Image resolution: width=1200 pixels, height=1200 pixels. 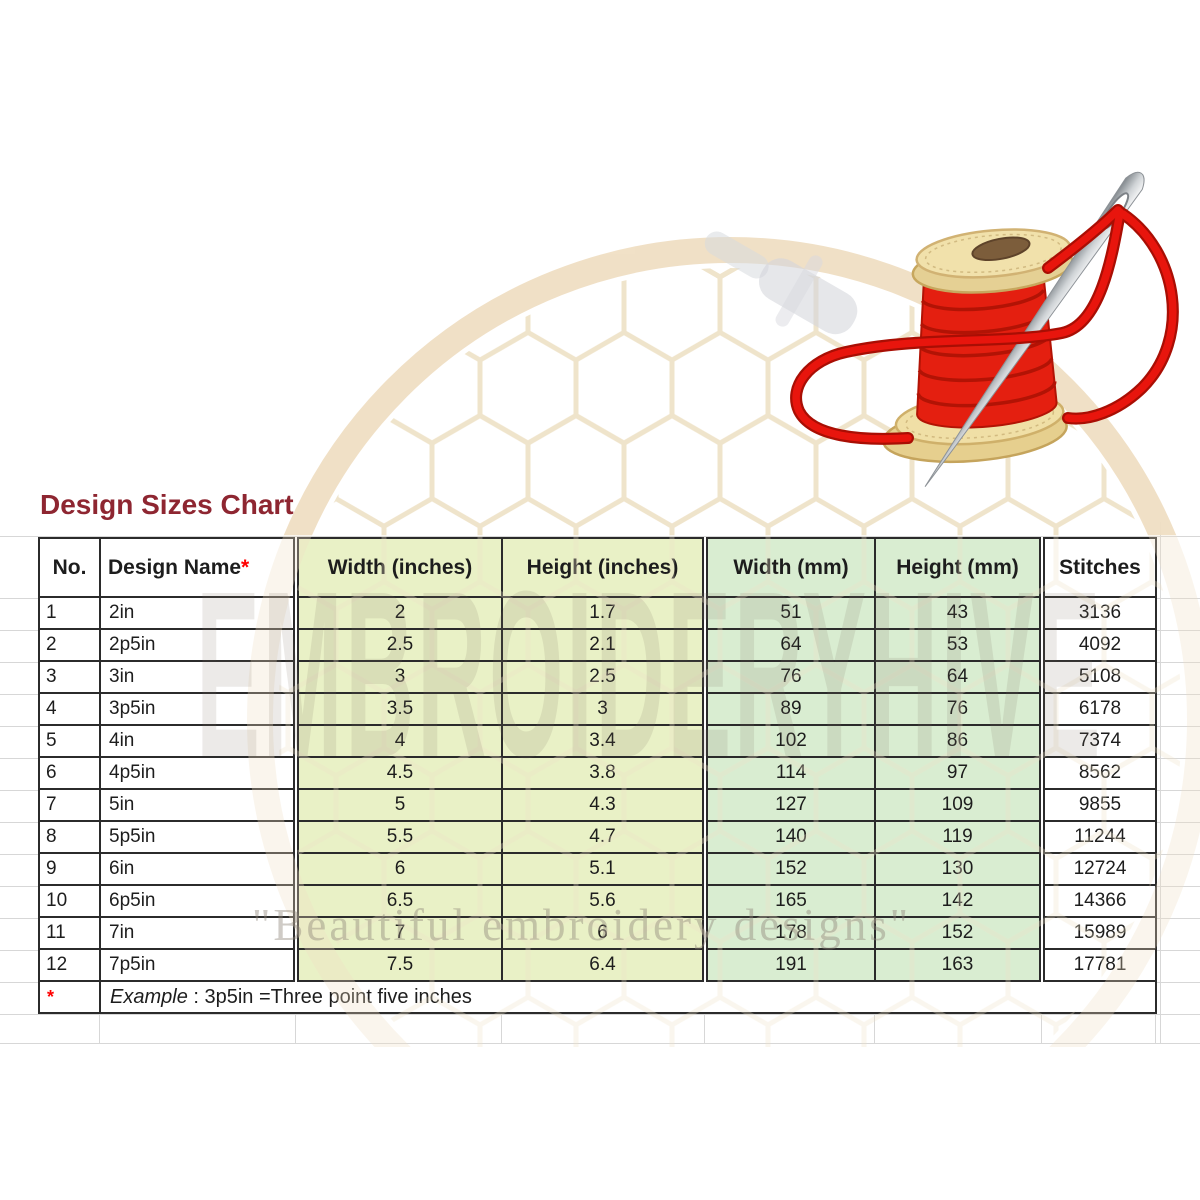 I want to click on cell-no: 12, so click(x=69, y=965).